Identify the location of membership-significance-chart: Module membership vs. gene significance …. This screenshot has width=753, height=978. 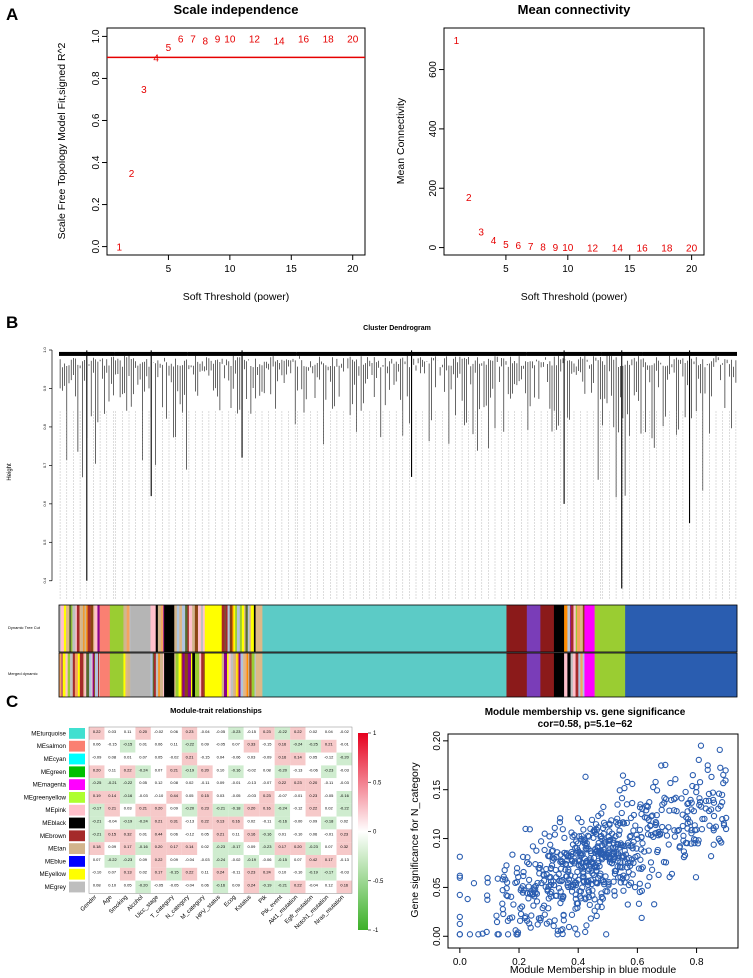
(574, 841).